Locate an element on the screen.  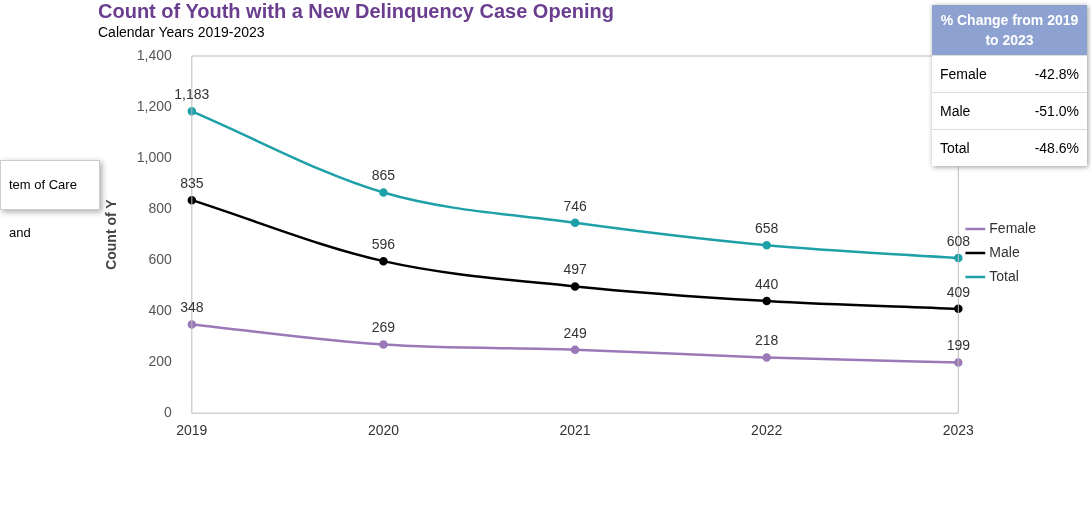
y-tick-label: 400 is located at coordinates (160, 310).